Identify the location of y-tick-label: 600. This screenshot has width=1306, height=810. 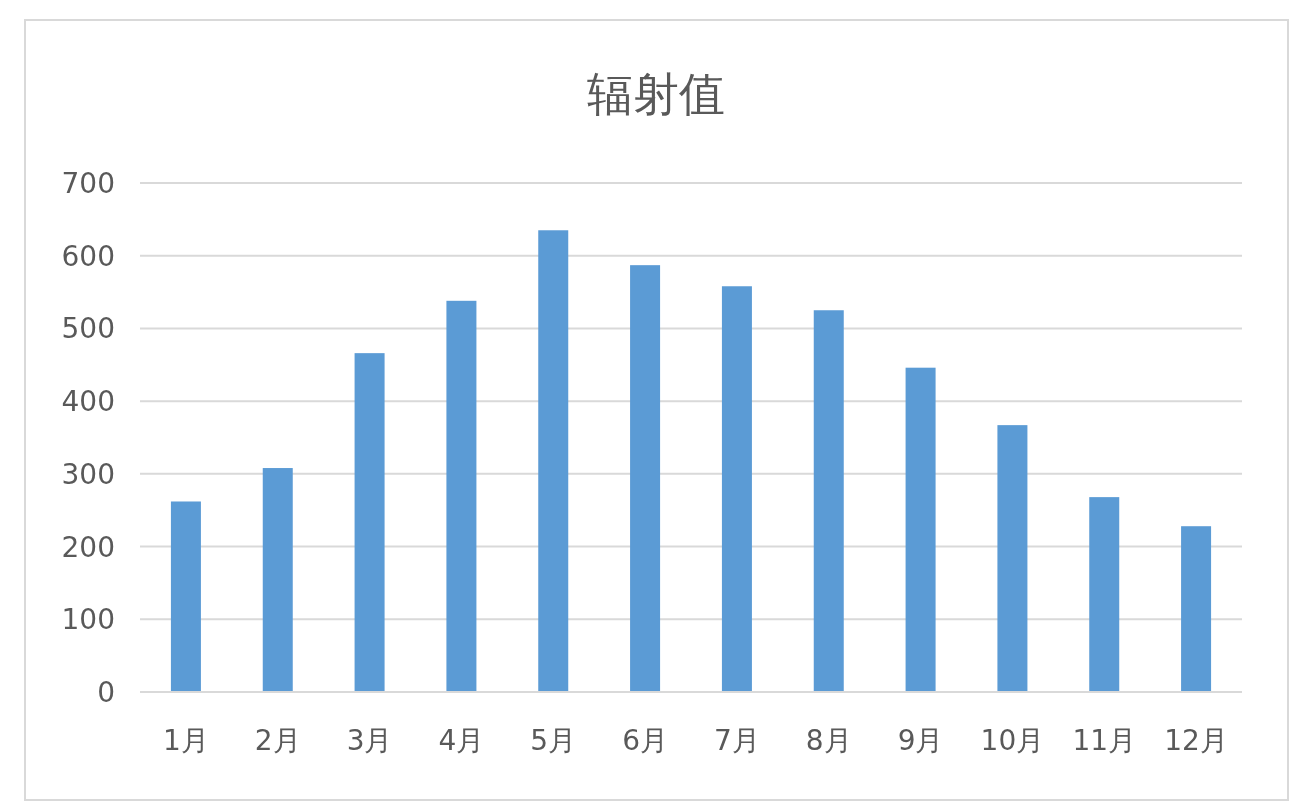
(88, 256).